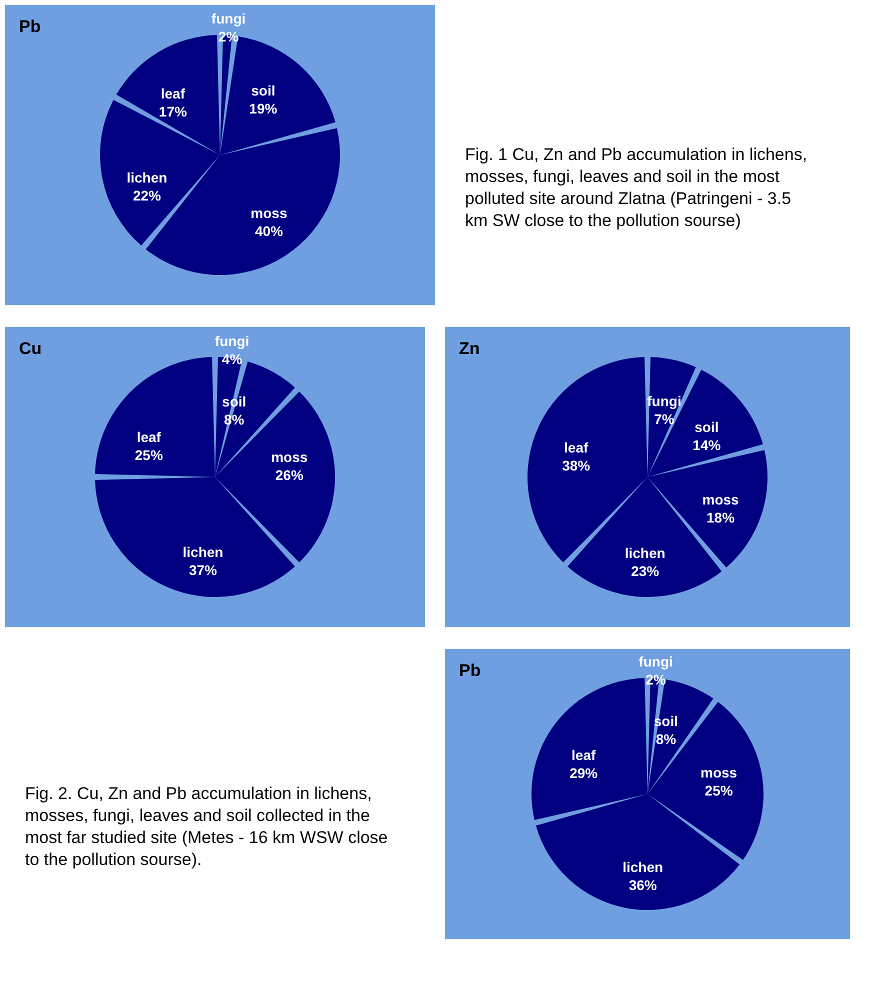 The height and width of the screenshot is (989, 885). What do you see at coordinates (173, 111) in the screenshot?
I see `data-label: 17%` at bounding box center [173, 111].